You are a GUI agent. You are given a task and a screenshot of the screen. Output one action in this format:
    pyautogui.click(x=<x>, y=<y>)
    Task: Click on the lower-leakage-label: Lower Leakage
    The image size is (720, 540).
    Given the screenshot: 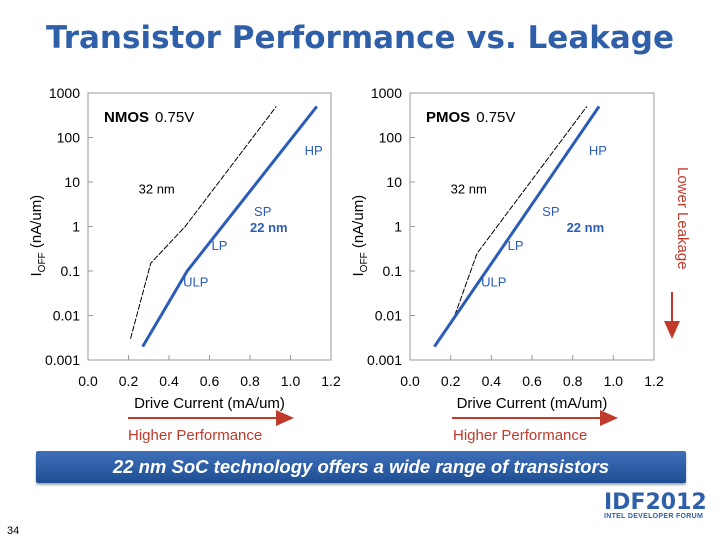 What is the action you would take?
    pyautogui.click(x=682, y=218)
    